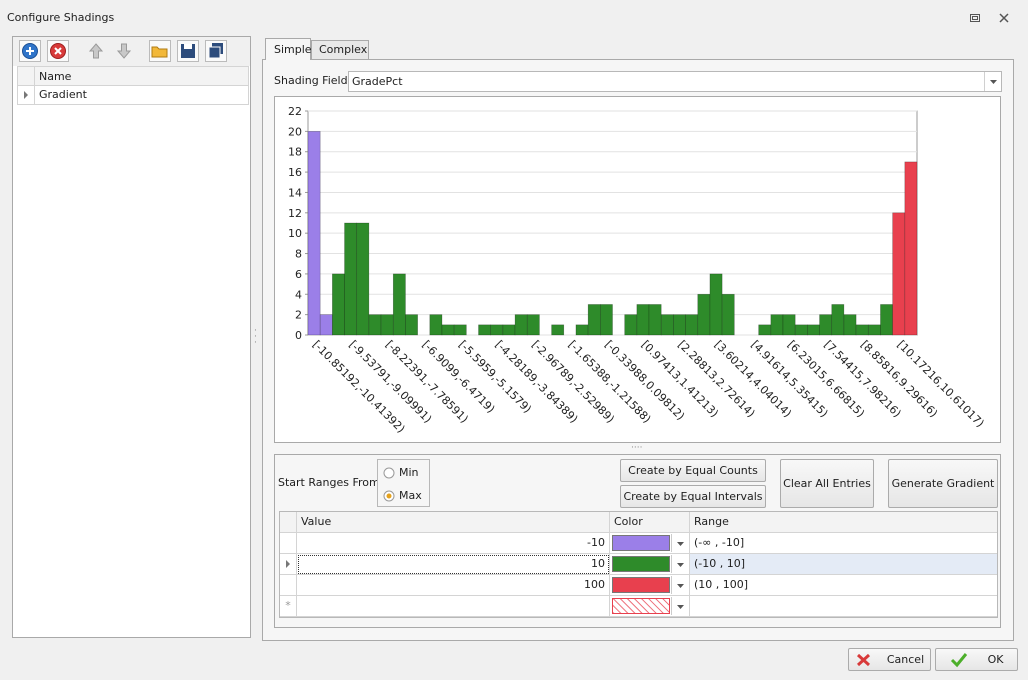 The width and height of the screenshot is (1028, 680). What do you see at coordinates (406, 473) in the screenshot?
I see `radio-option: Min` at bounding box center [406, 473].